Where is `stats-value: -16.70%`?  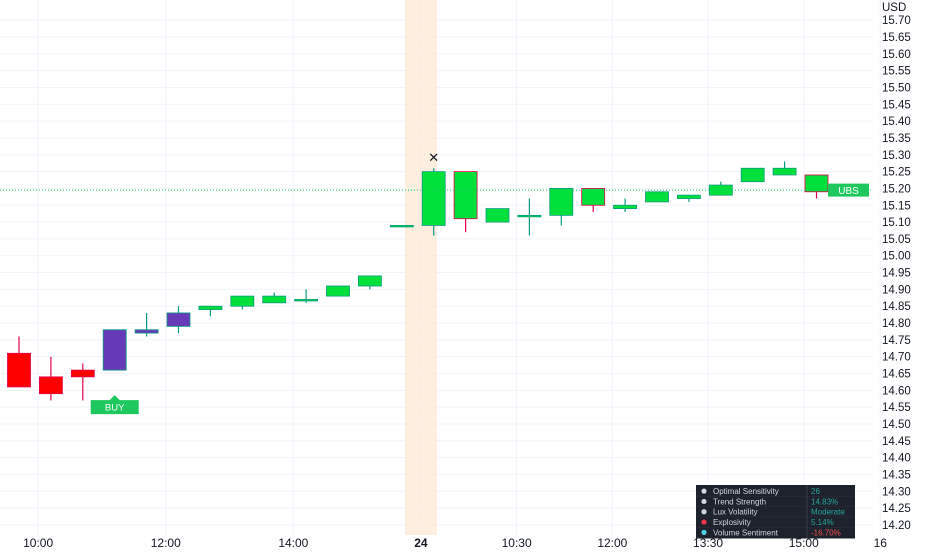 stats-value: -16.70% is located at coordinates (826, 532).